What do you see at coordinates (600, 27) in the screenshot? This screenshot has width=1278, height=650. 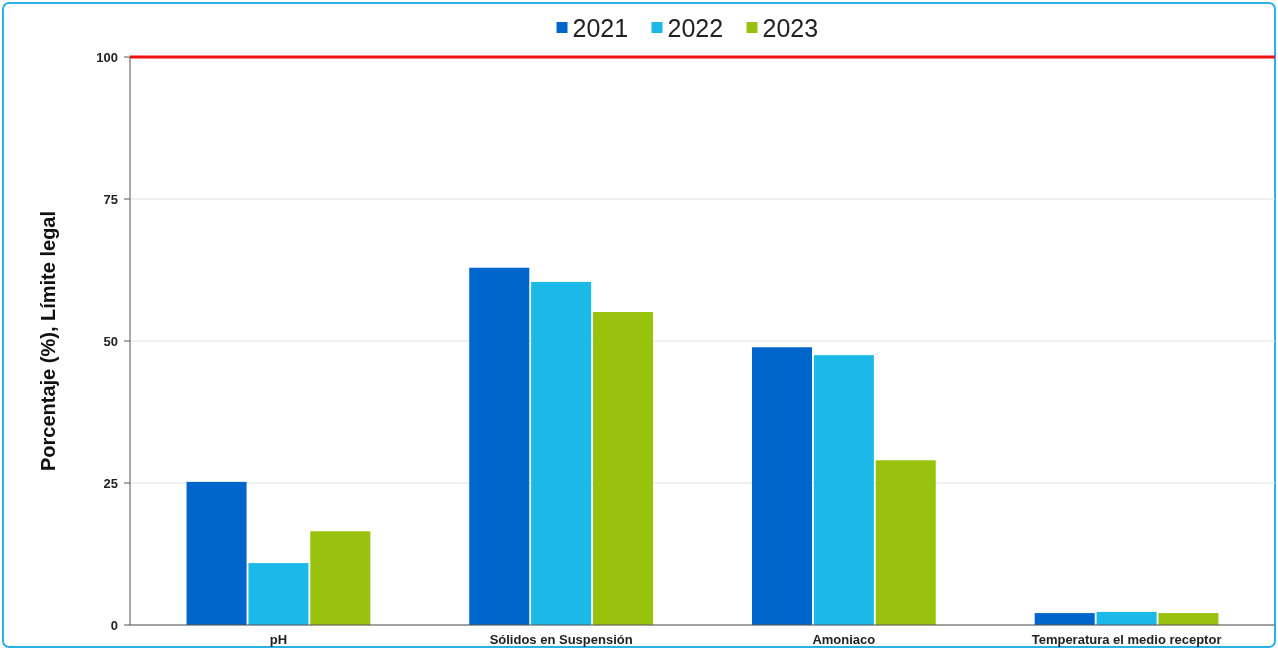 I see `legend-label: 2021` at bounding box center [600, 27].